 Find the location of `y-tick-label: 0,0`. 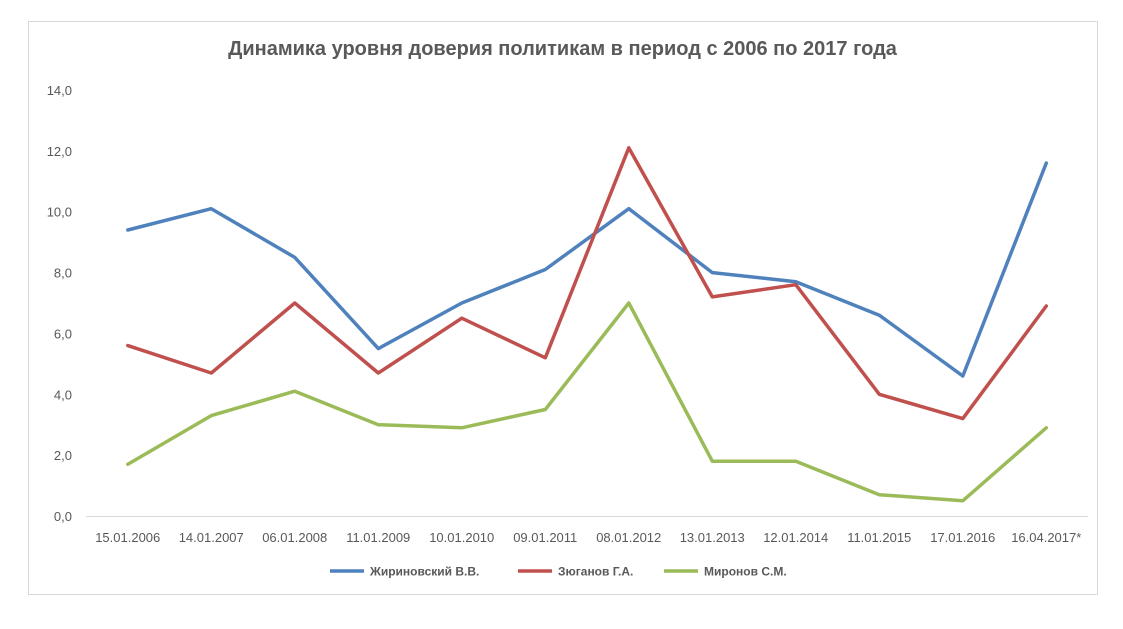

y-tick-label: 0,0 is located at coordinates (63, 516).